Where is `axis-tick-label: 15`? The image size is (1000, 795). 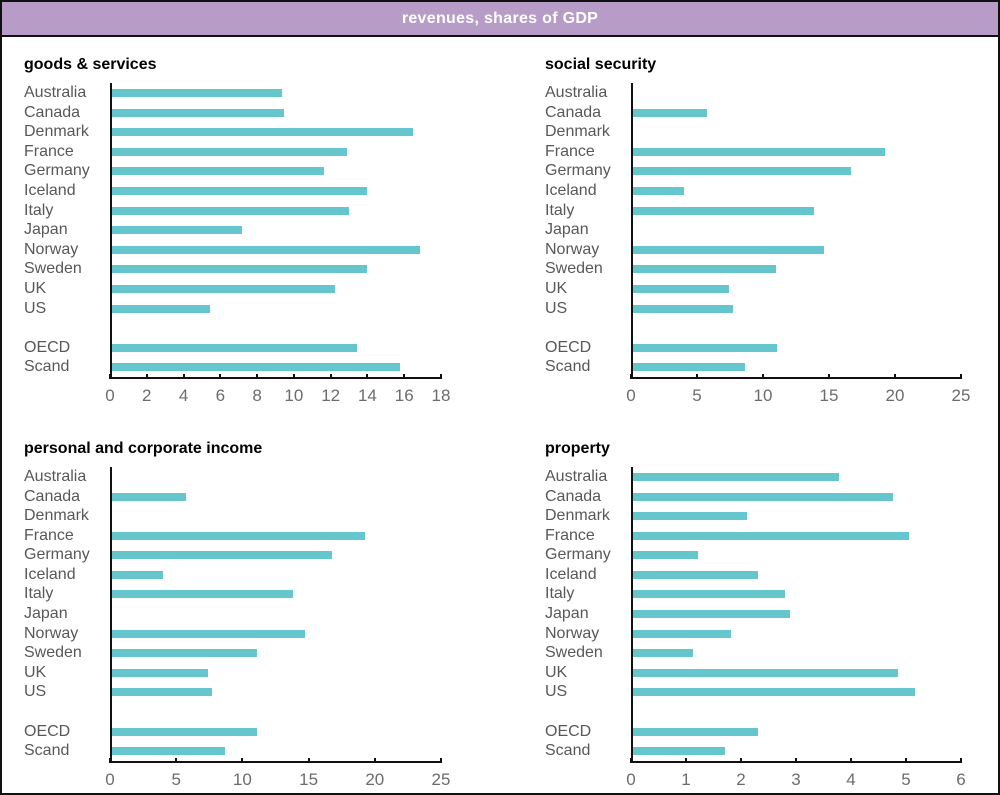 axis-tick-label: 15 is located at coordinates (829, 395).